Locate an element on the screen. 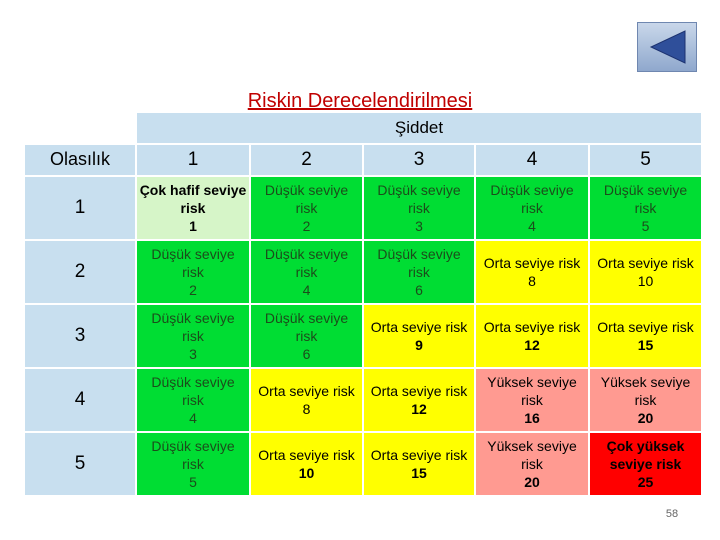  back-button is located at coordinates (667, 47).